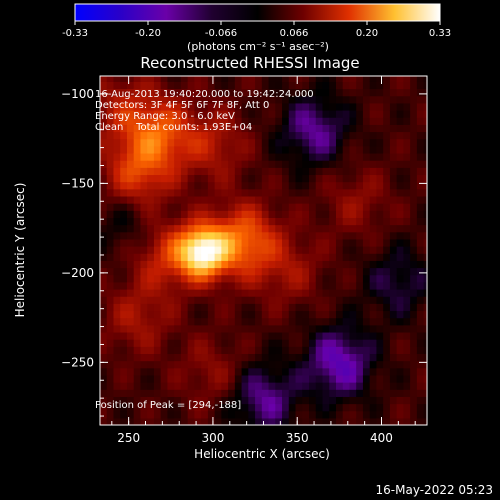 This screenshot has width=500, height=500. I want to click on y-tick-label: −150, so click(77, 183).